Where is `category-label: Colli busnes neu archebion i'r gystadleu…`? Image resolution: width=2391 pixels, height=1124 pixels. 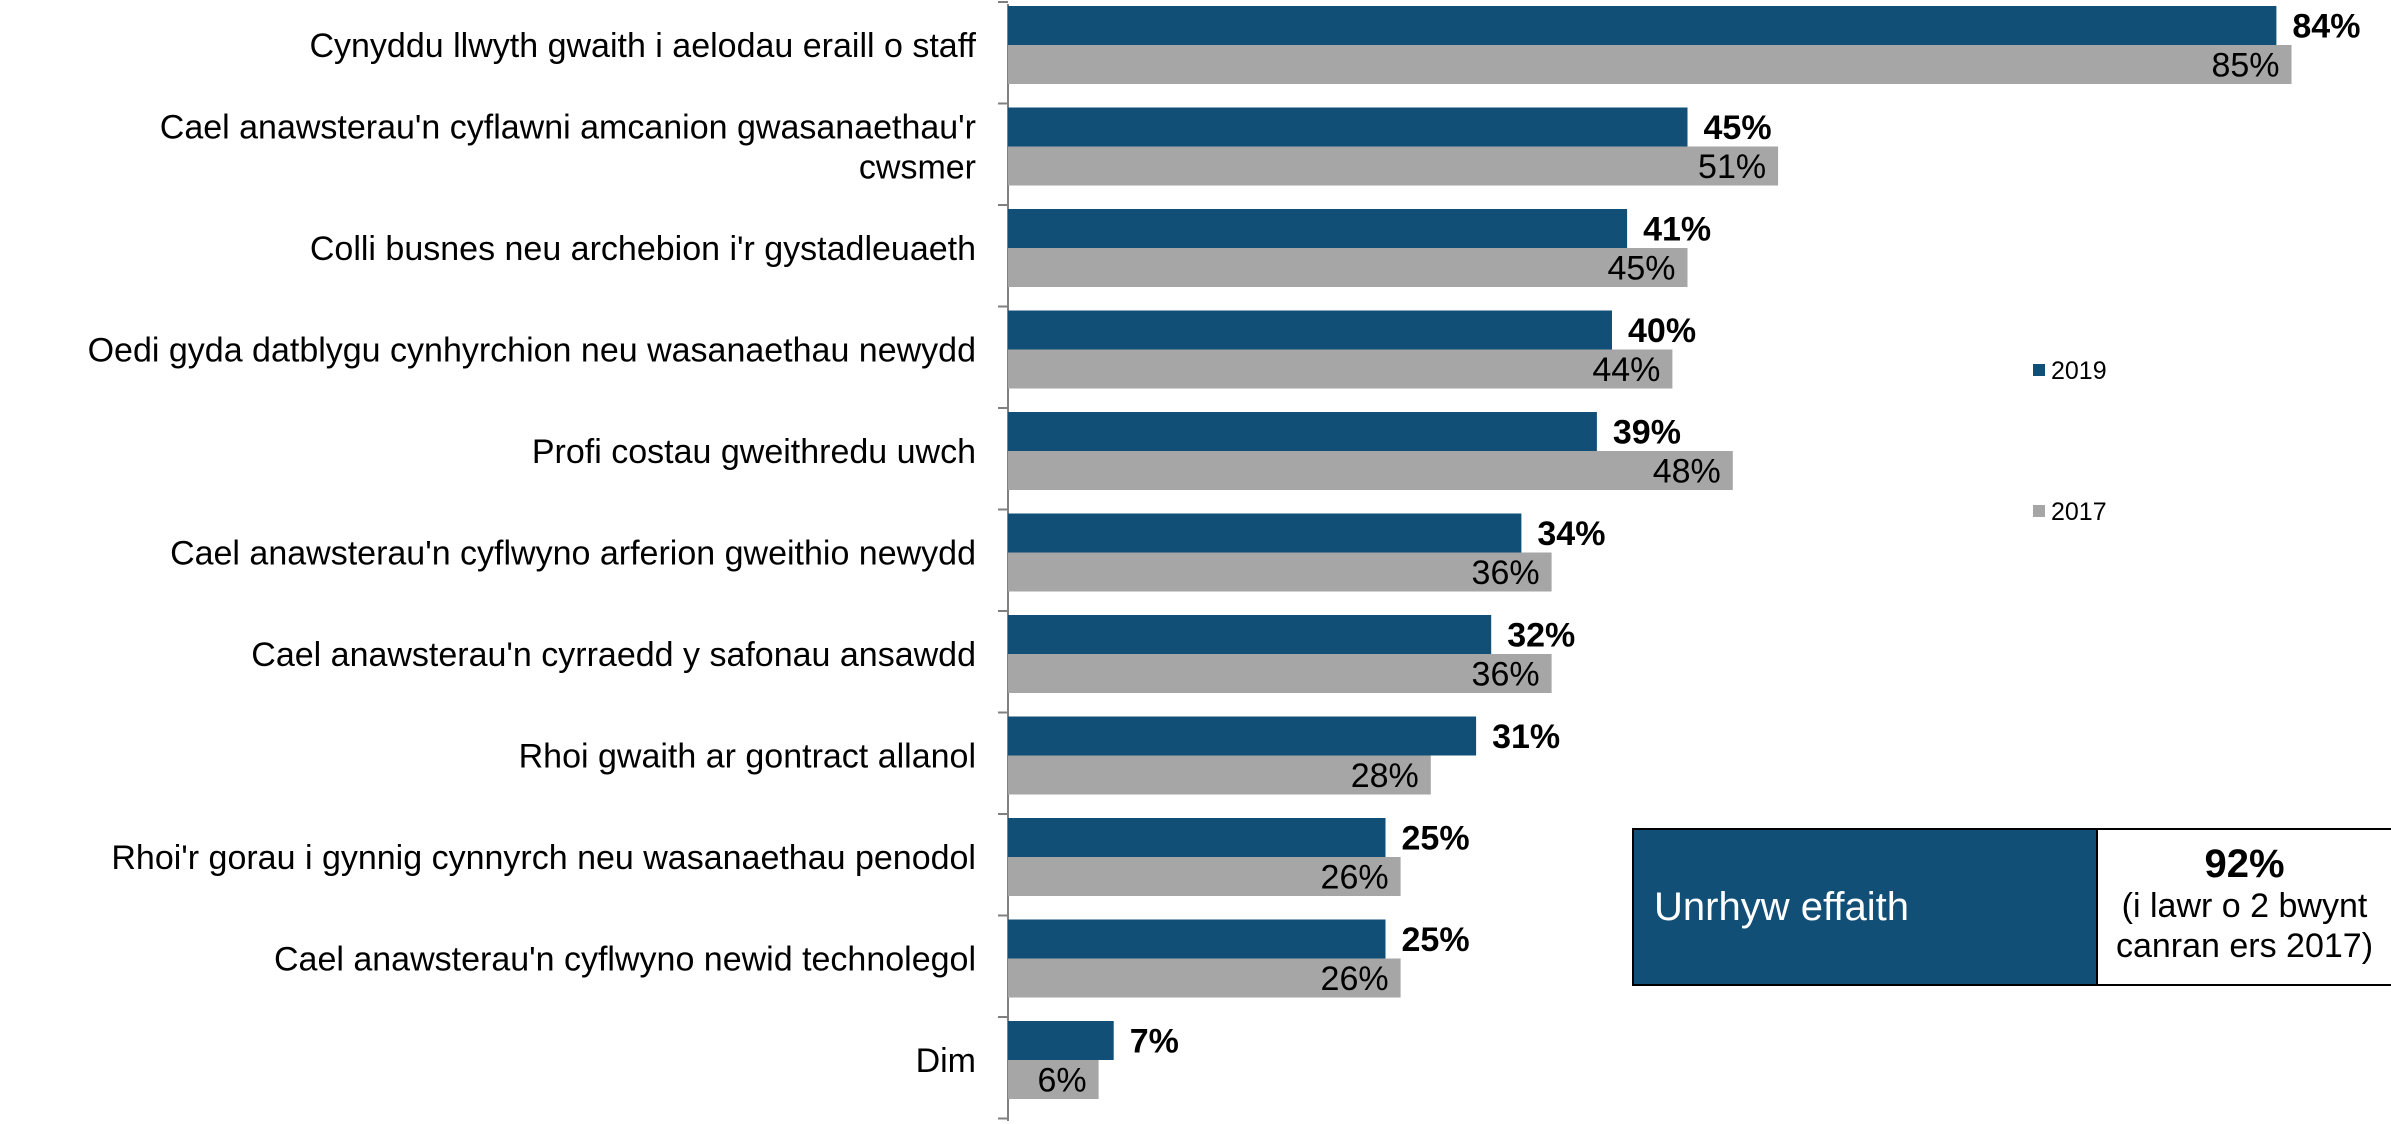
category-label: Colli busnes neu archebion i'r gystadleu… is located at coordinates (643, 249).